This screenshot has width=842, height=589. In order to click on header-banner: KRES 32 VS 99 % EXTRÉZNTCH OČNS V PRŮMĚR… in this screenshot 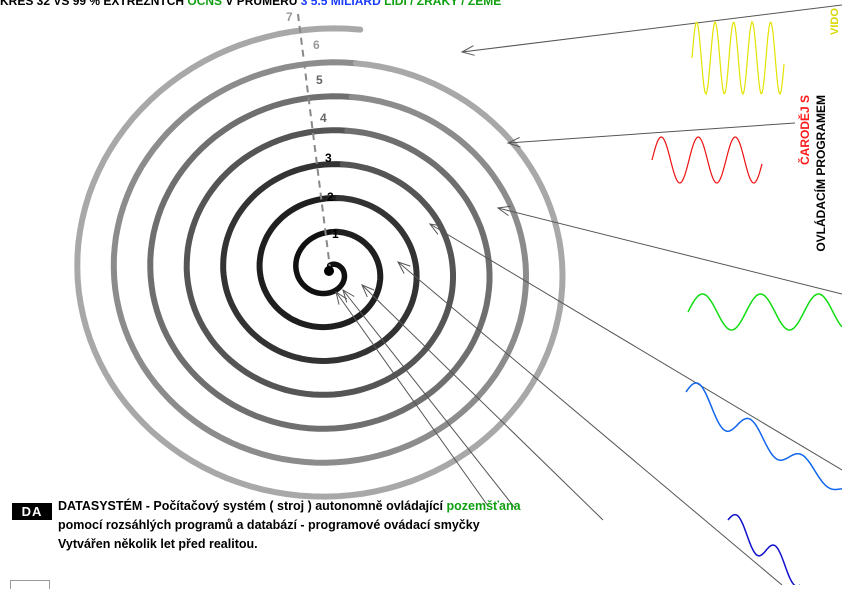, I will do `click(400, 4)`.